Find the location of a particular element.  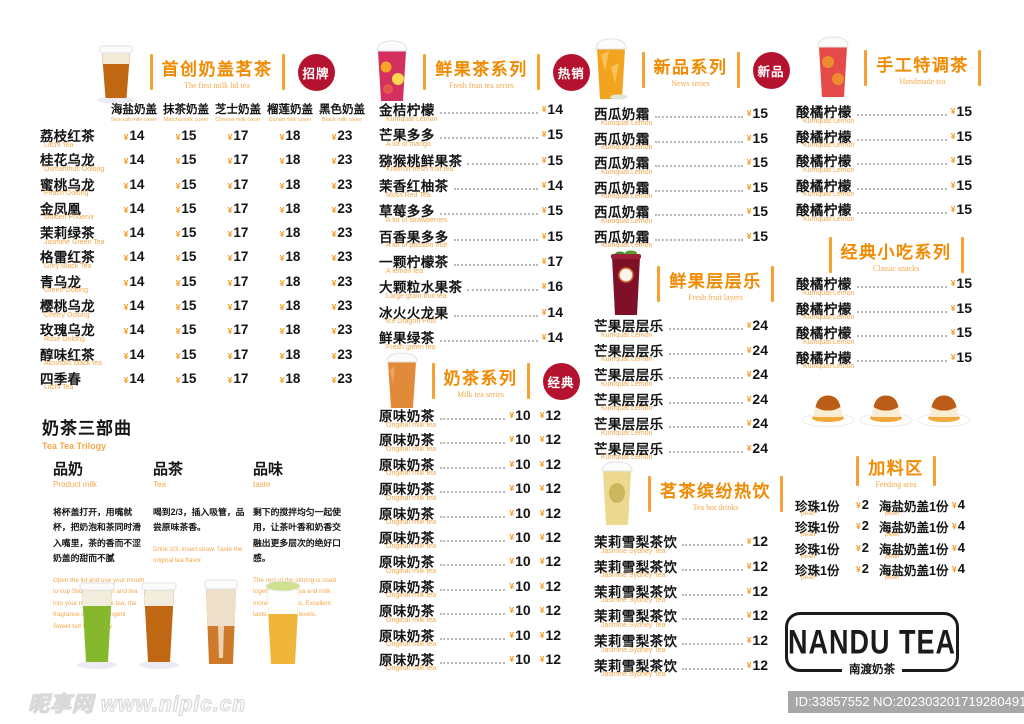

item-name-zh: 酸橘柠檬 is located at coordinates (824, 161).